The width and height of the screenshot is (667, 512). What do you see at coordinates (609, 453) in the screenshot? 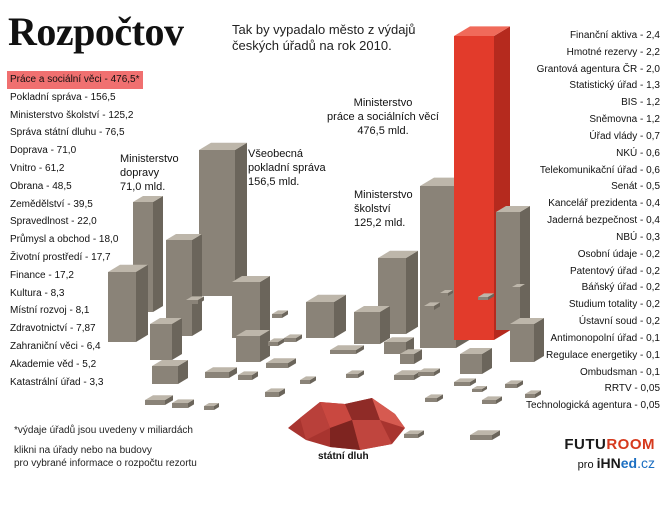
I see `futuroom-logo: FUTUROOM pro iHNed.cz` at bounding box center [609, 453].